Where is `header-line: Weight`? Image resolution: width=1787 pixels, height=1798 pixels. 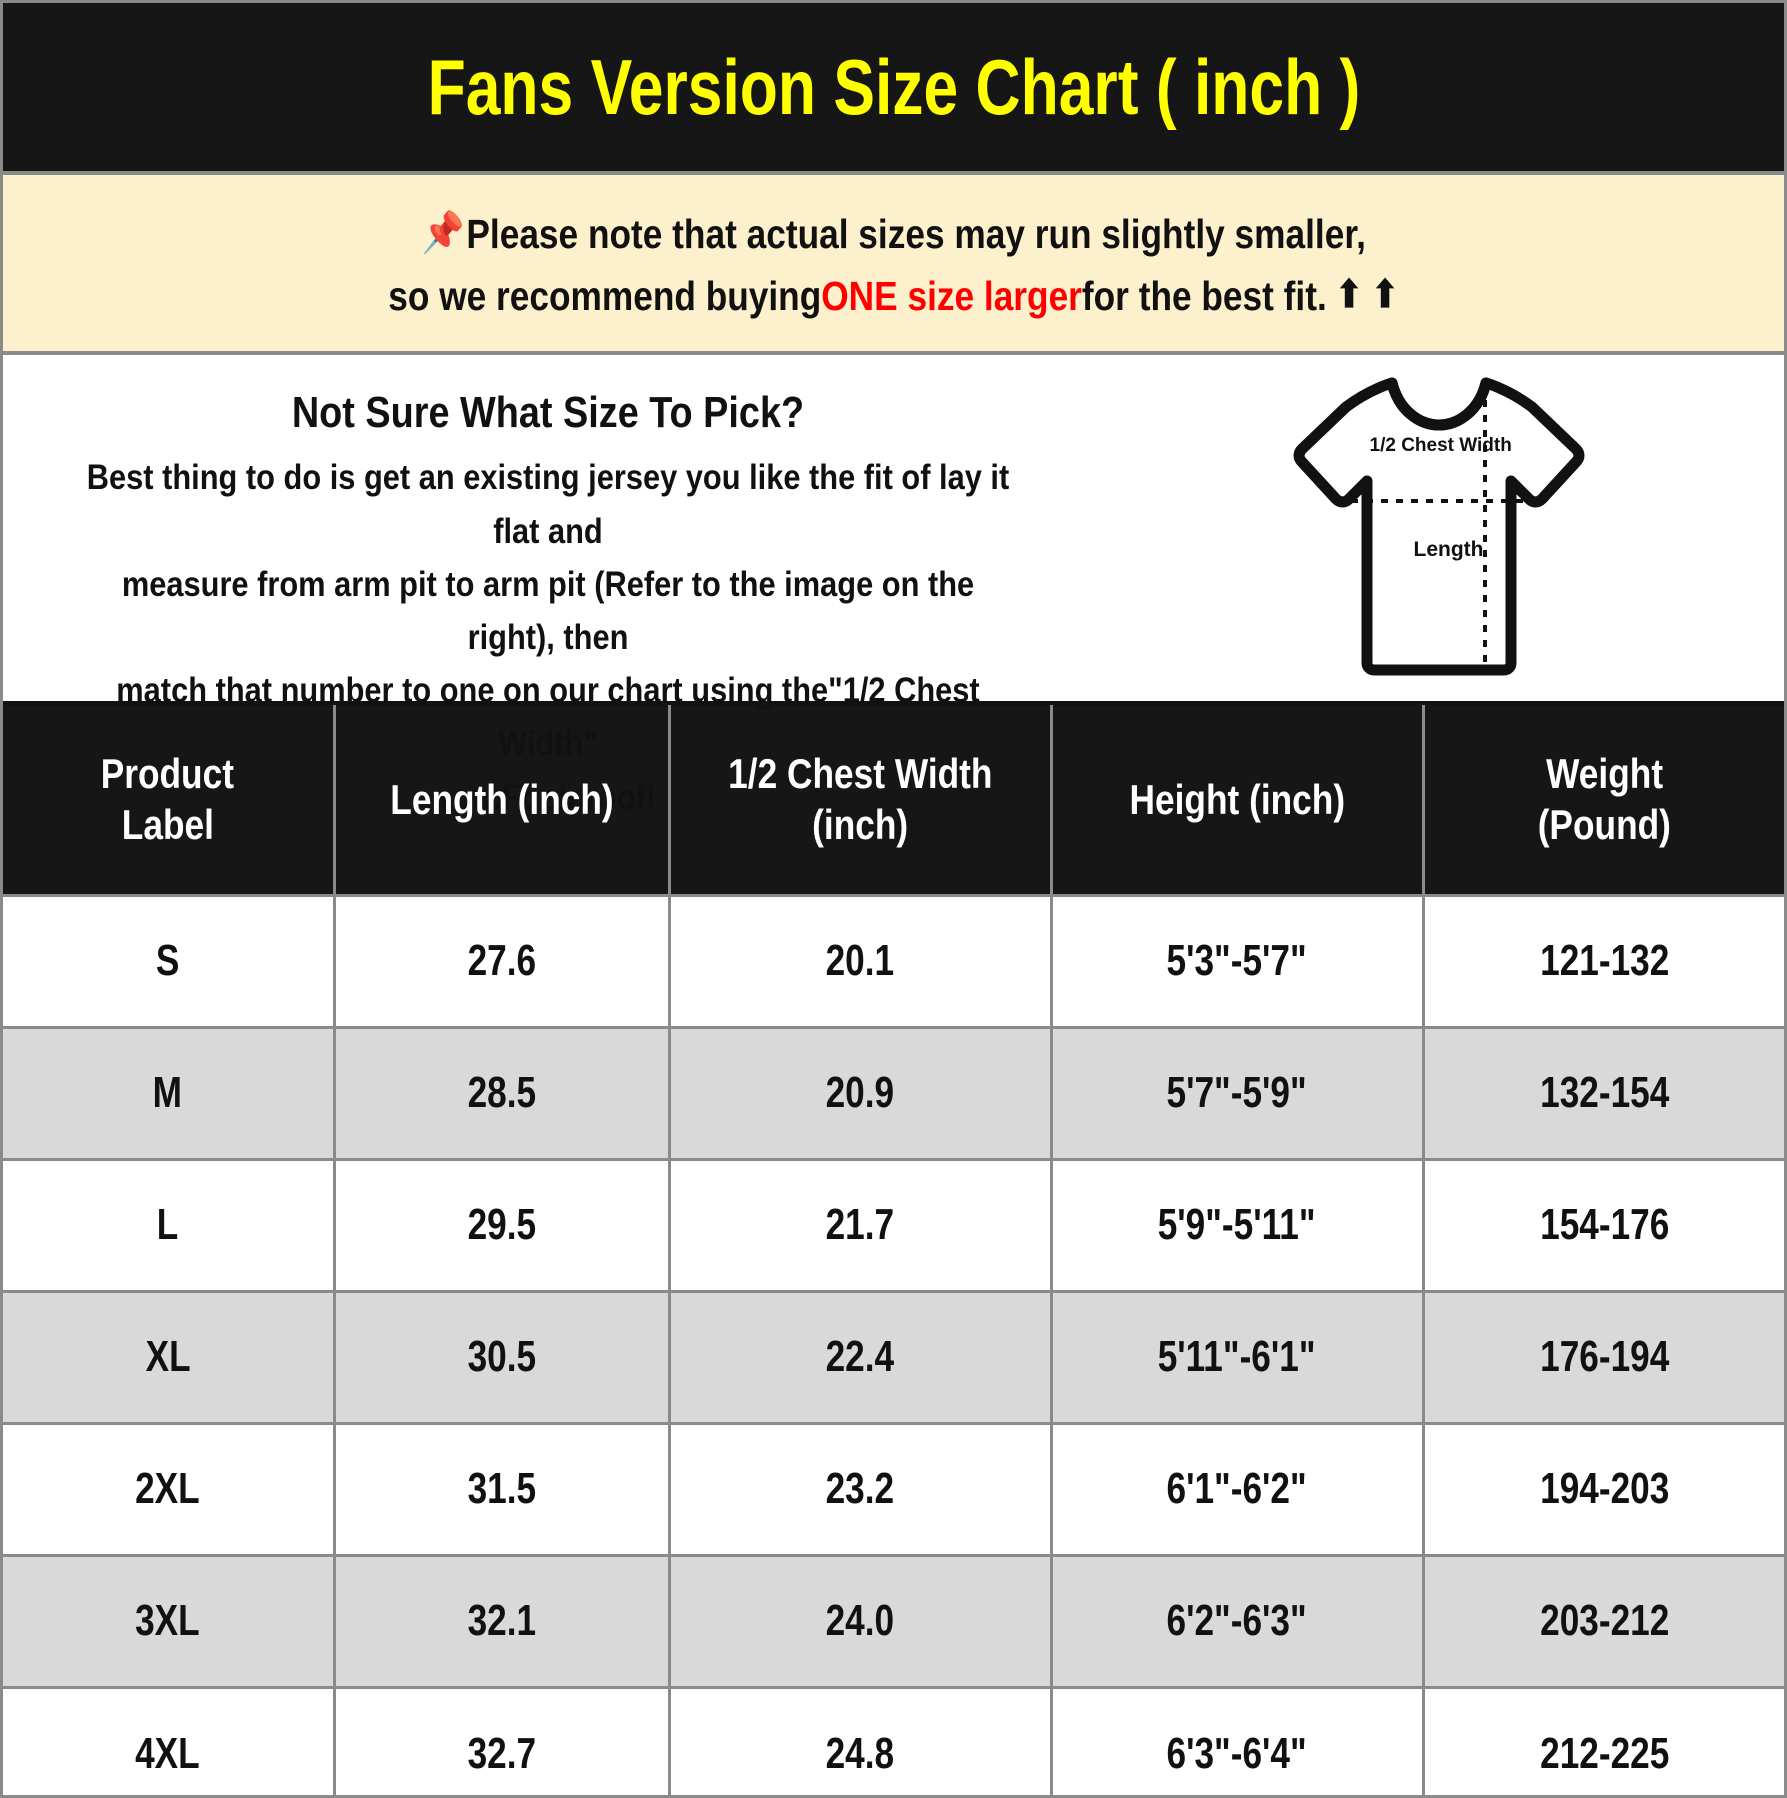
header-line: Weight is located at coordinates (1604, 774).